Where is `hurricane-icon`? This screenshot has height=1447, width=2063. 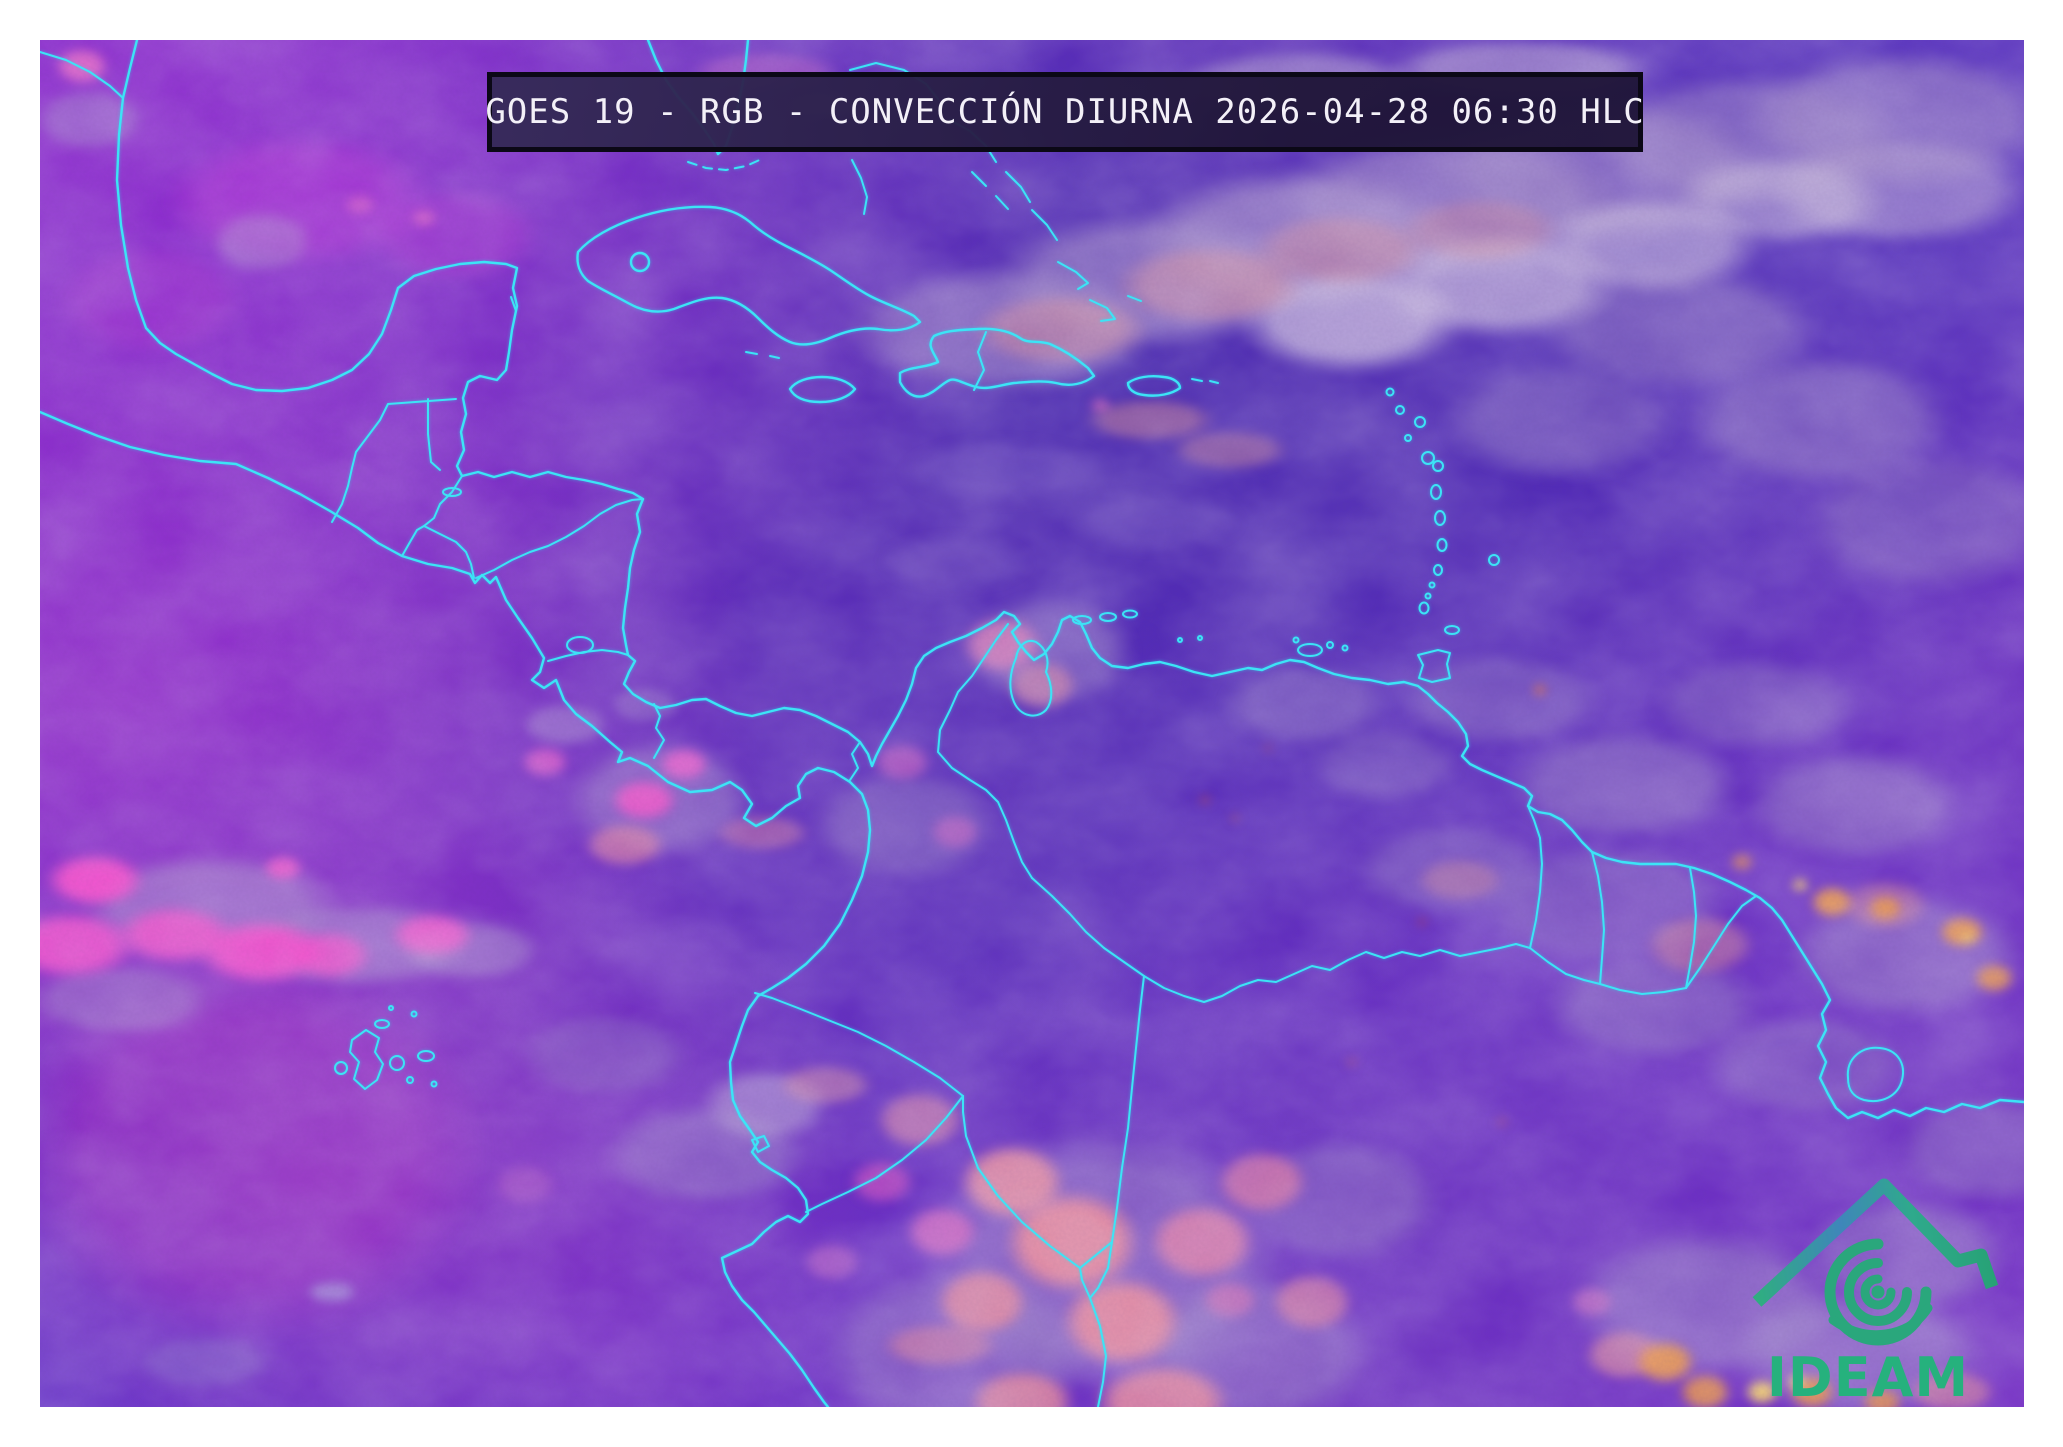 hurricane-icon is located at coordinates (1874, 1262).